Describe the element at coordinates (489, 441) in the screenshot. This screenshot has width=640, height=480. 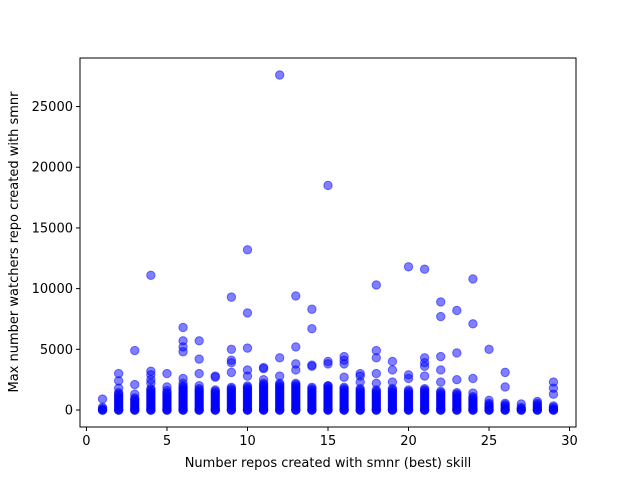
I see `x-tick-label: 25` at that location.